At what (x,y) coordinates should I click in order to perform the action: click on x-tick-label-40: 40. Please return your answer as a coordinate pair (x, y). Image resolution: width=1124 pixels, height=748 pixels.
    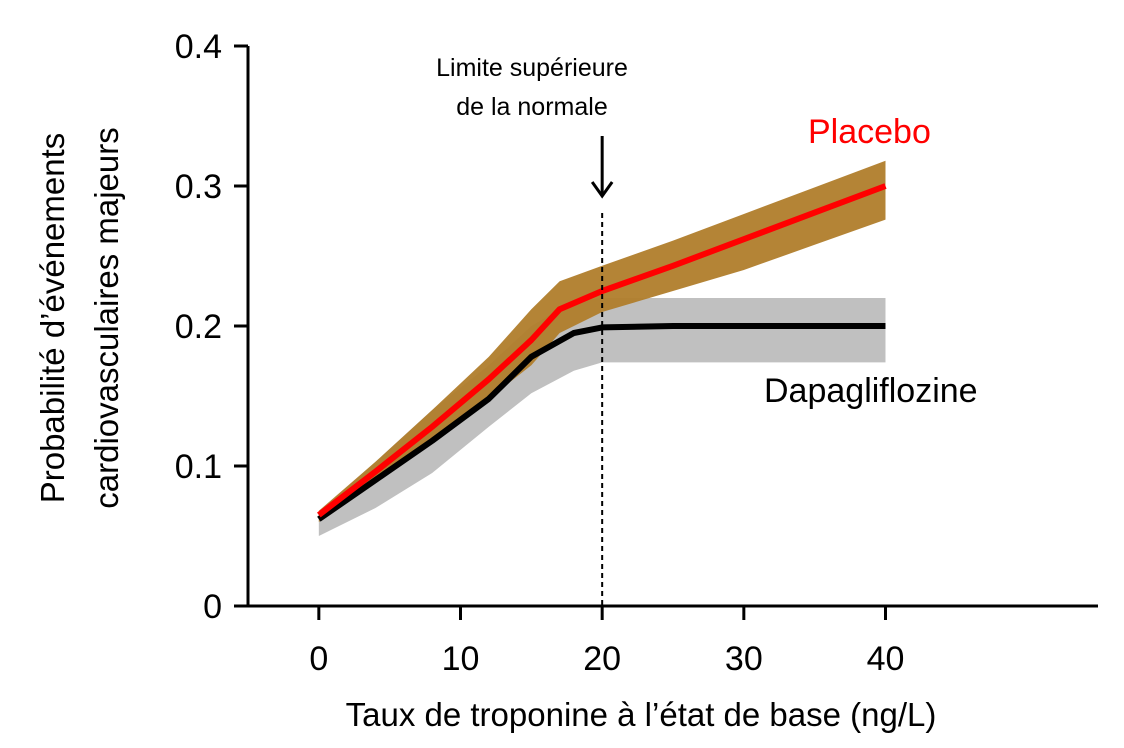
    Looking at the image, I should click on (886, 659).